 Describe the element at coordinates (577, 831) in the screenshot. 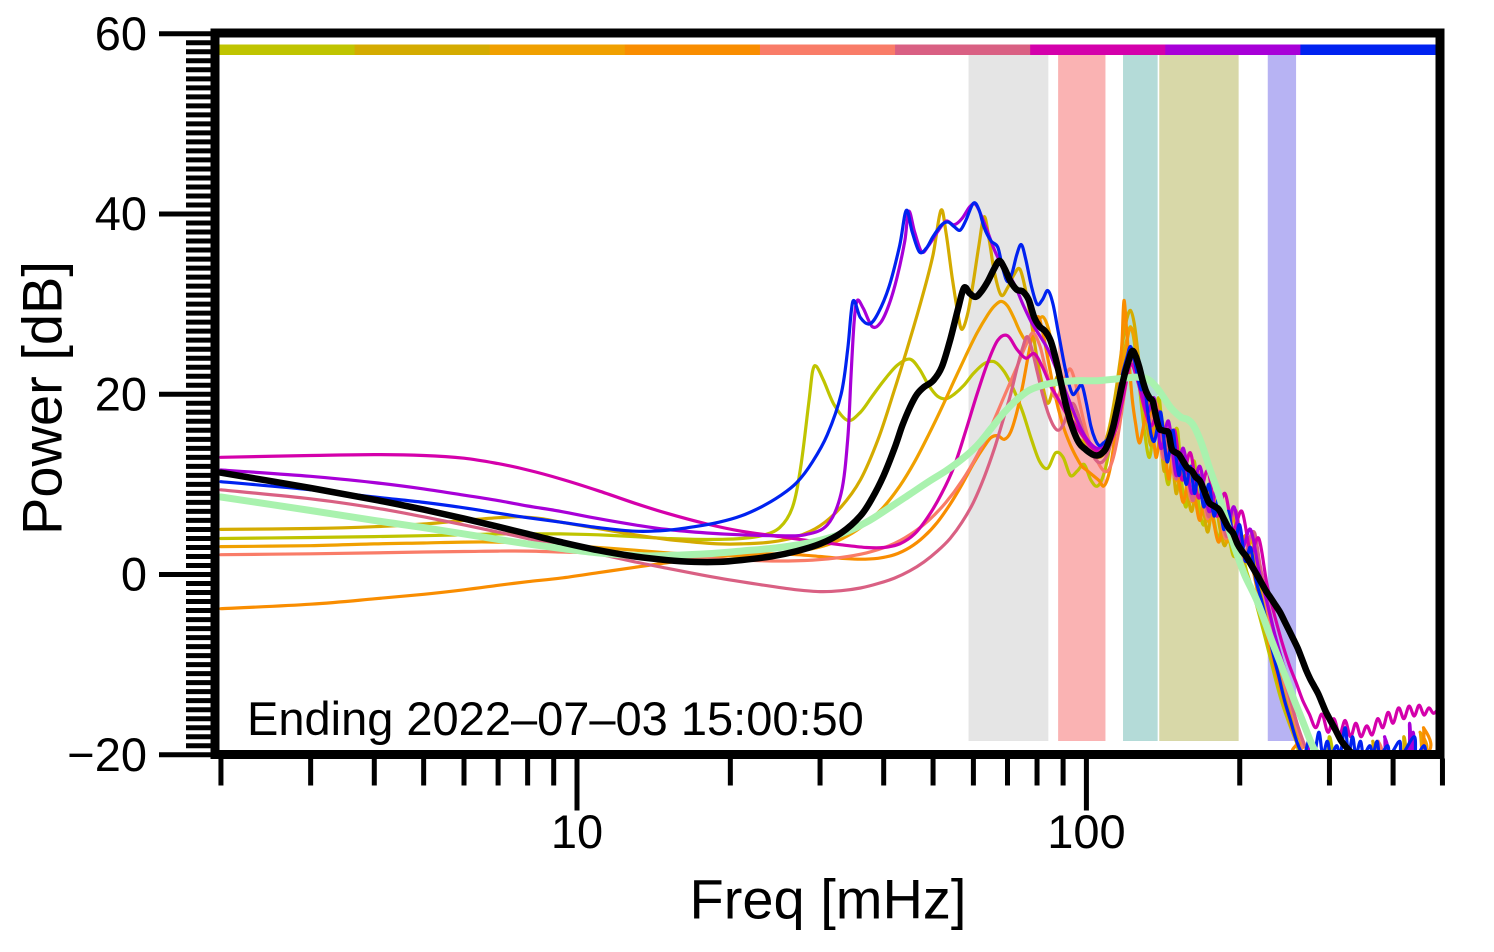

I see `x-tick-label: 10` at that location.